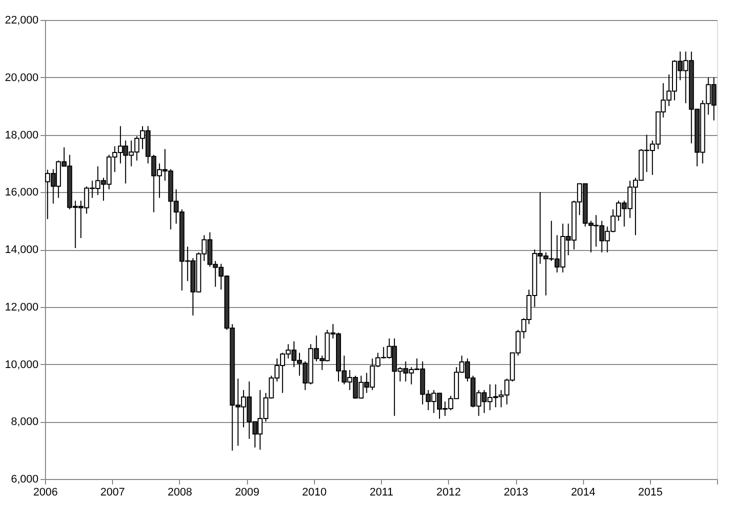 This screenshot has width=745, height=509. What do you see at coordinates (314, 492) in the screenshot?
I see `x-tick-label: 2010` at bounding box center [314, 492].